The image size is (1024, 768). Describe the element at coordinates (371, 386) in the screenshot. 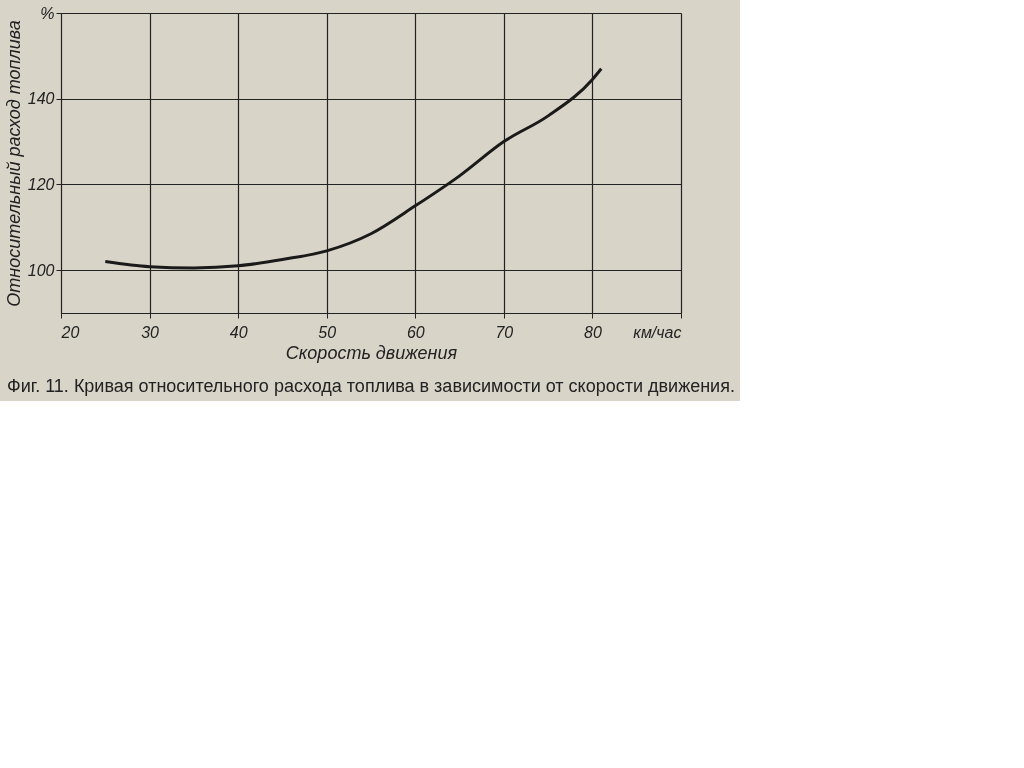

I see `text: Фиг. 11. Кривая относительного расхода топлива в зависимости от скорости движения.` at that location.